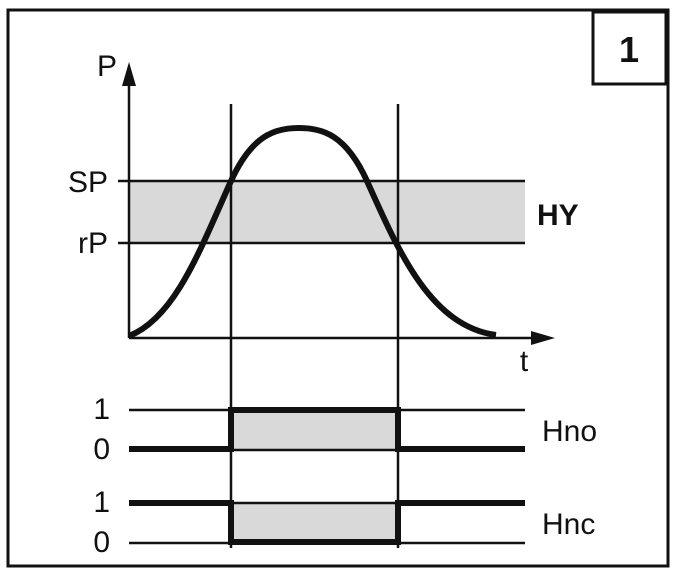  What do you see at coordinates (558, 215) in the screenshot?
I see `hysteresis-label: HY` at bounding box center [558, 215].